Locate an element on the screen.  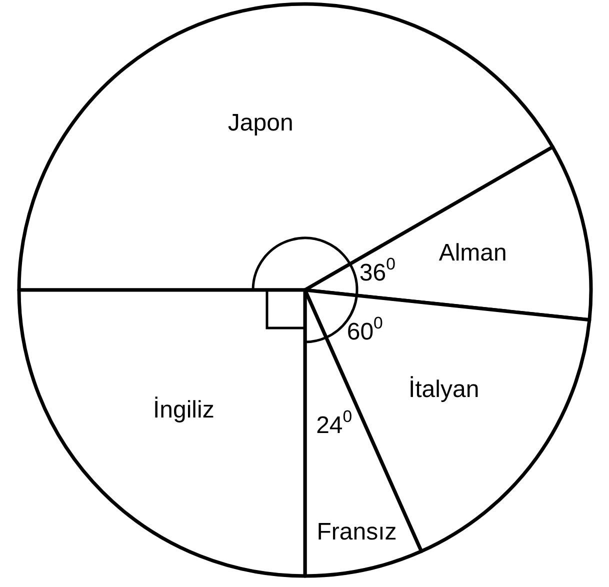
data-label: 60$^{0}$ is located at coordinates (364, 329).